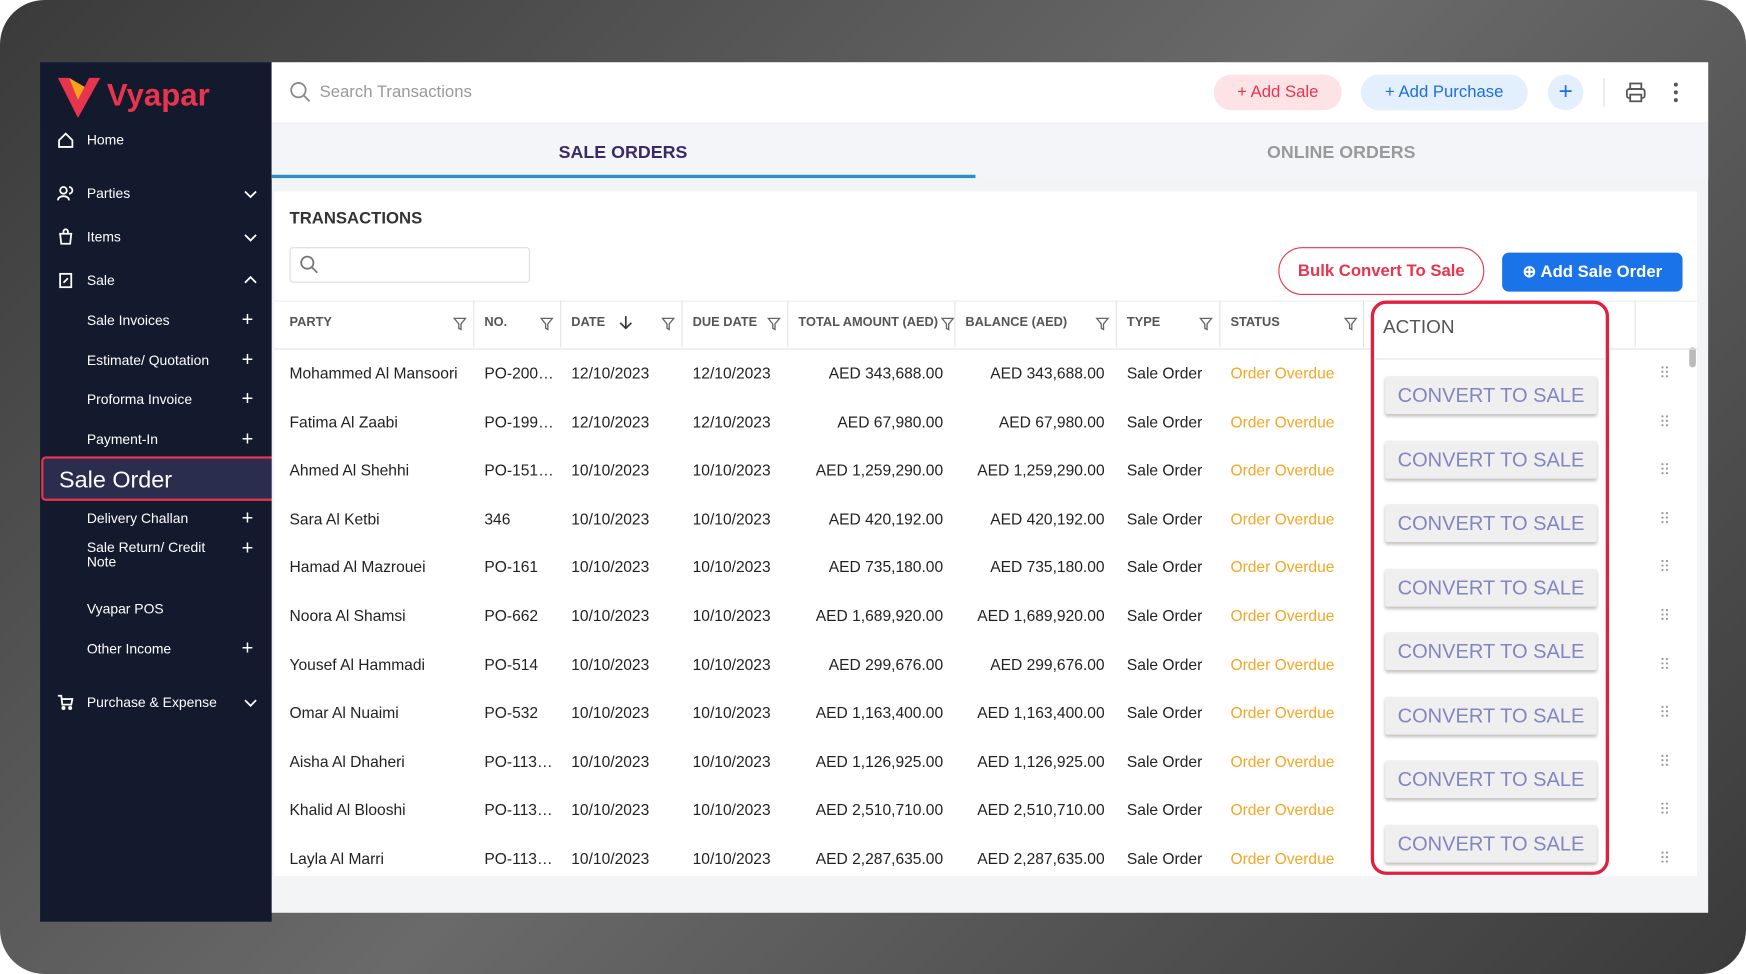 The height and width of the screenshot is (974, 1746). Describe the element at coordinates (1601, 272) in the screenshot. I see `label: Add Sale Order` at that location.